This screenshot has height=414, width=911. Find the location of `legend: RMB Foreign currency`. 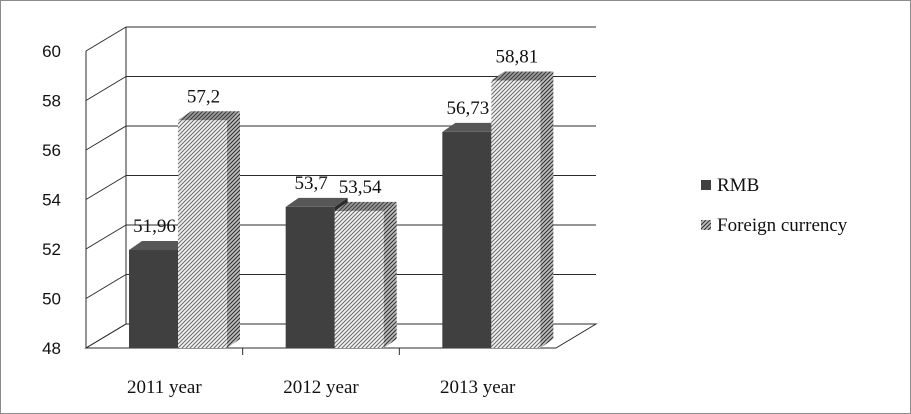

legend: RMB Foreign currency is located at coordinates (774, 205).